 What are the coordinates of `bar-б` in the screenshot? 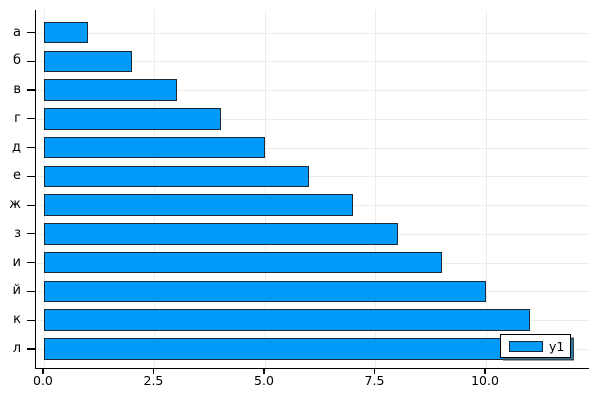 It's located at (88, 61).